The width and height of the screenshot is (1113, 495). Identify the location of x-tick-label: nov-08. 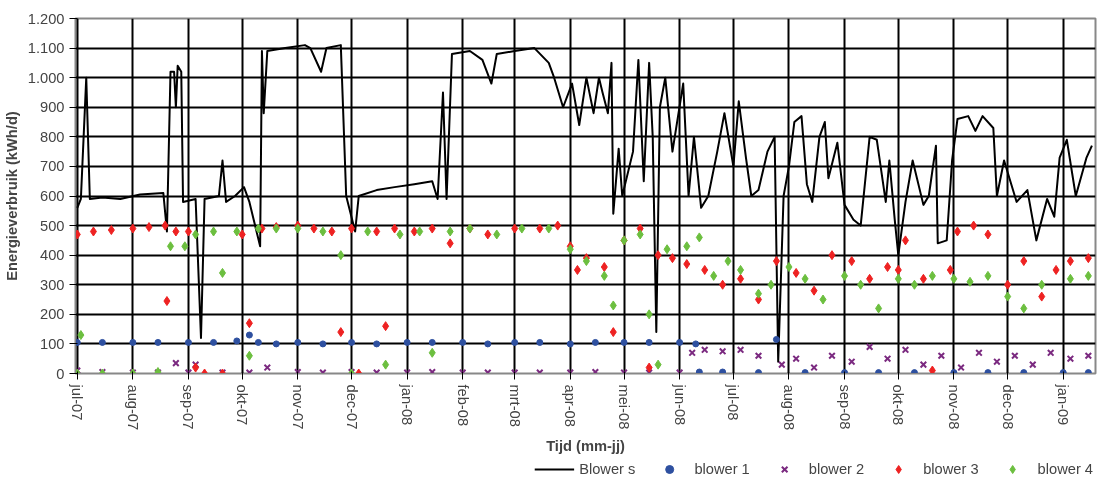
(953, 407).